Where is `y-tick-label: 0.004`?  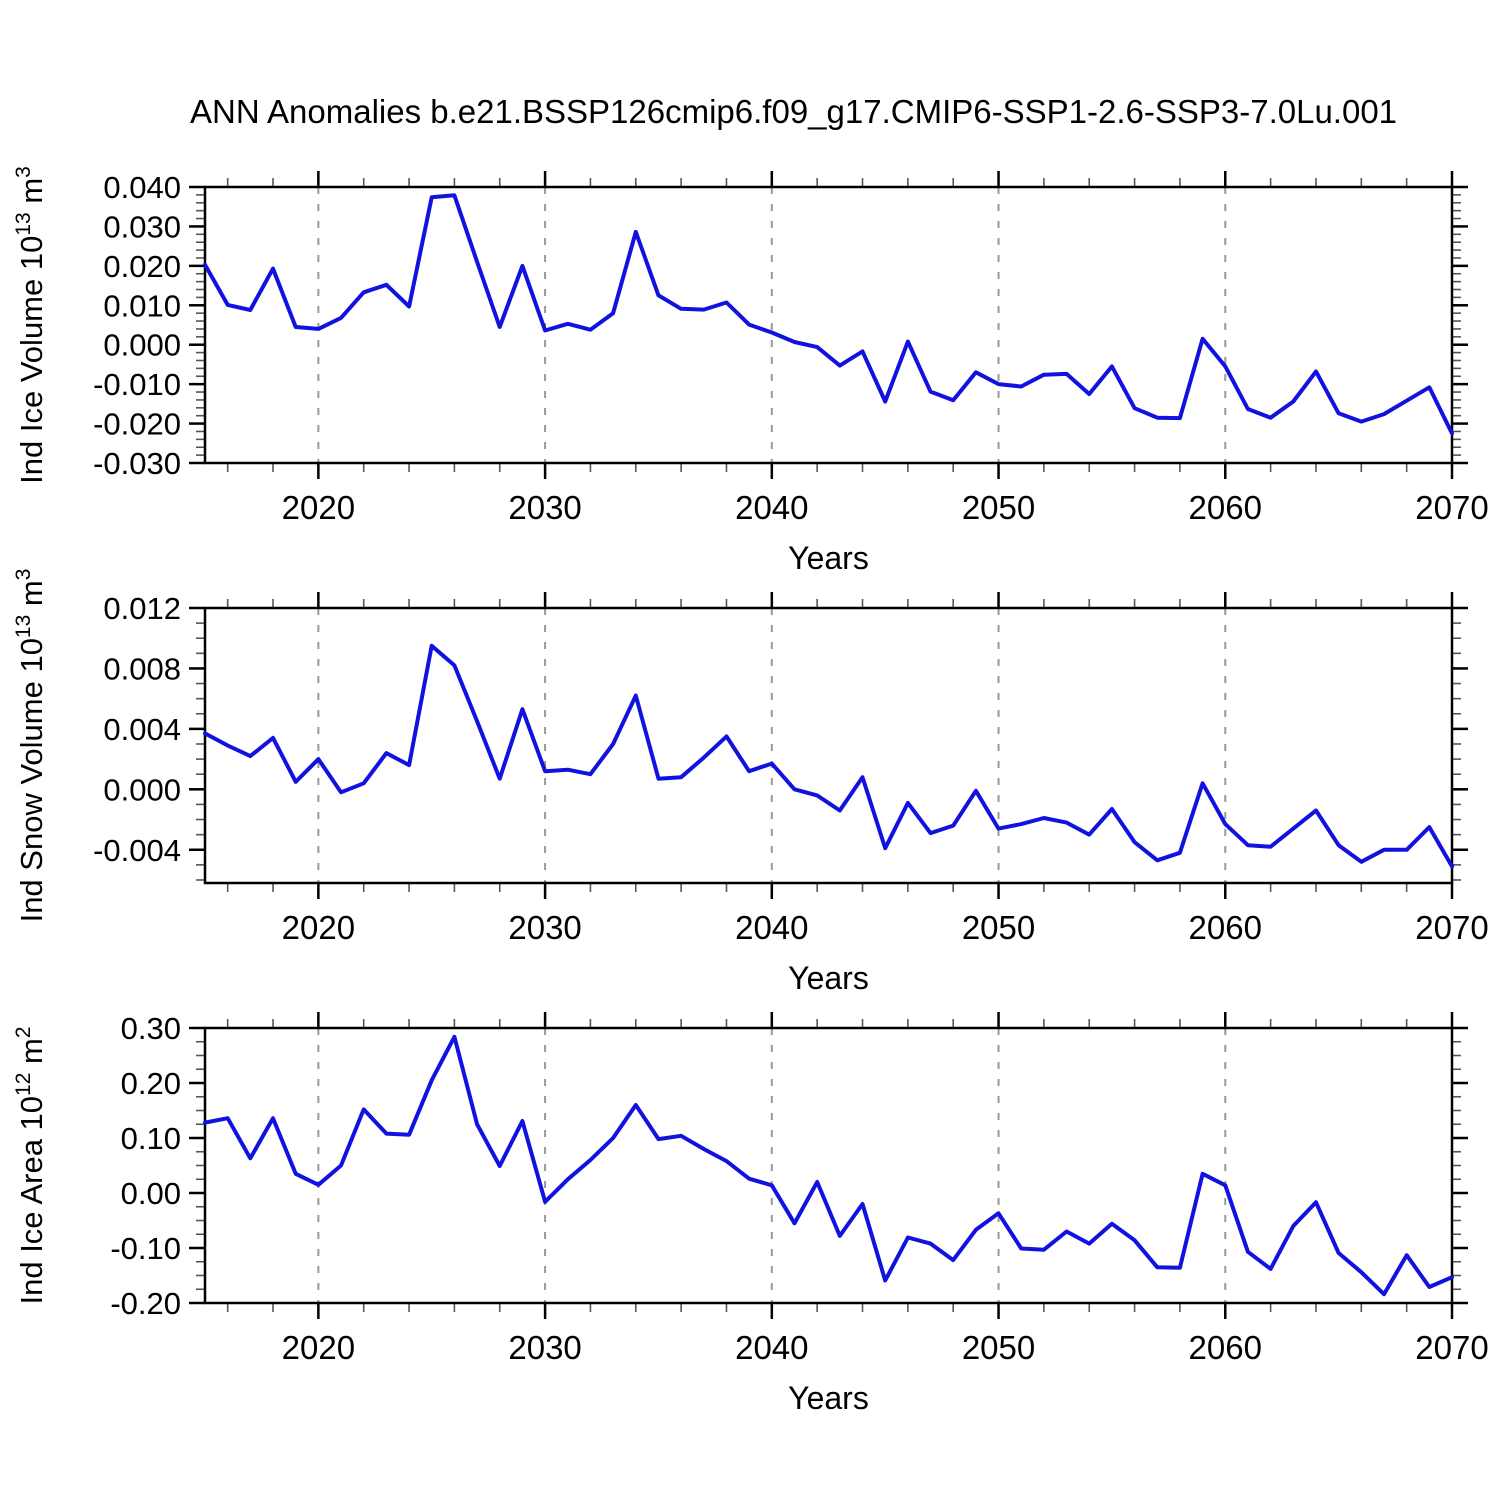 y-tick-label: 0.004 is located at coordinates (142, 729).